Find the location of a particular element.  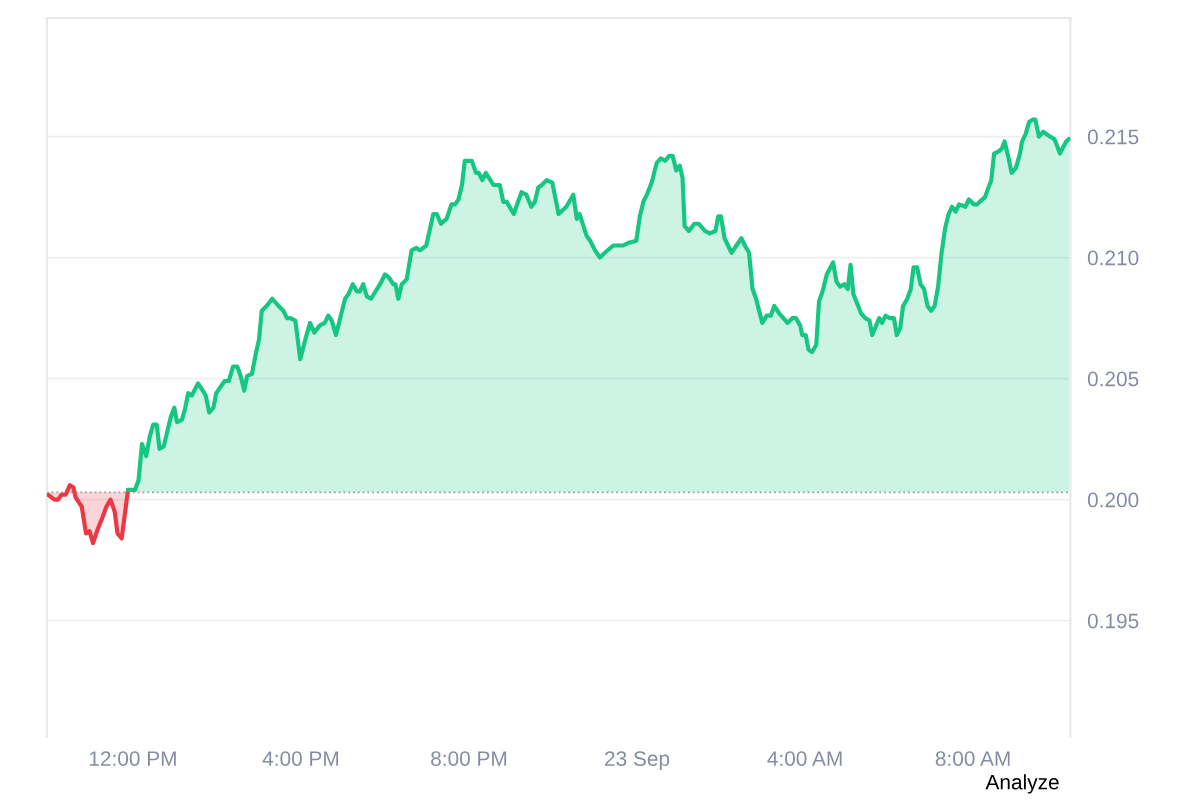

x-tick-label: 12:00 PM is located at coordinates (132, 758).